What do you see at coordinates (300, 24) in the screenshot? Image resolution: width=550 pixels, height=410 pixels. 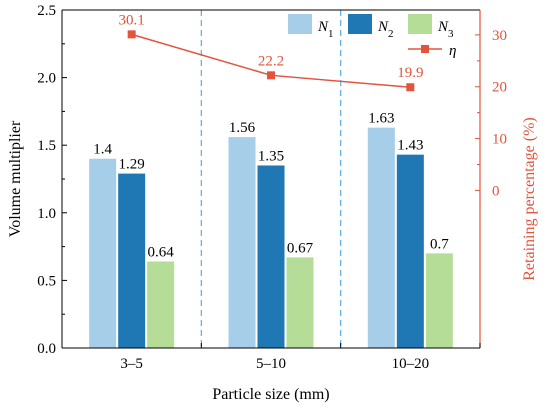 I see `legend-swatch-n1` at bounding box center [300, 24].